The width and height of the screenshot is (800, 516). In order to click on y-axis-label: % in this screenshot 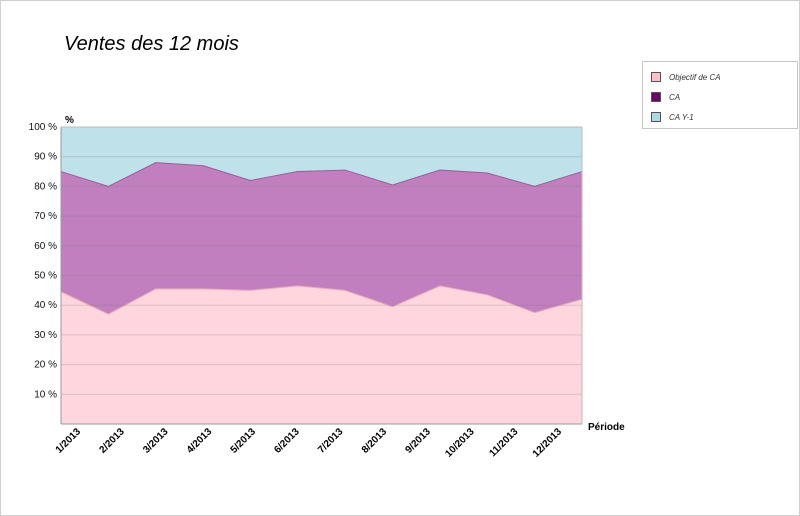, I will do `click(69, 120)`.